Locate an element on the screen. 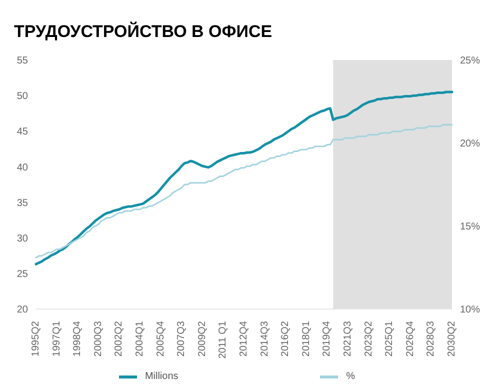  x-tick-label: 2000Q3 is located at coordinates (98, 338).